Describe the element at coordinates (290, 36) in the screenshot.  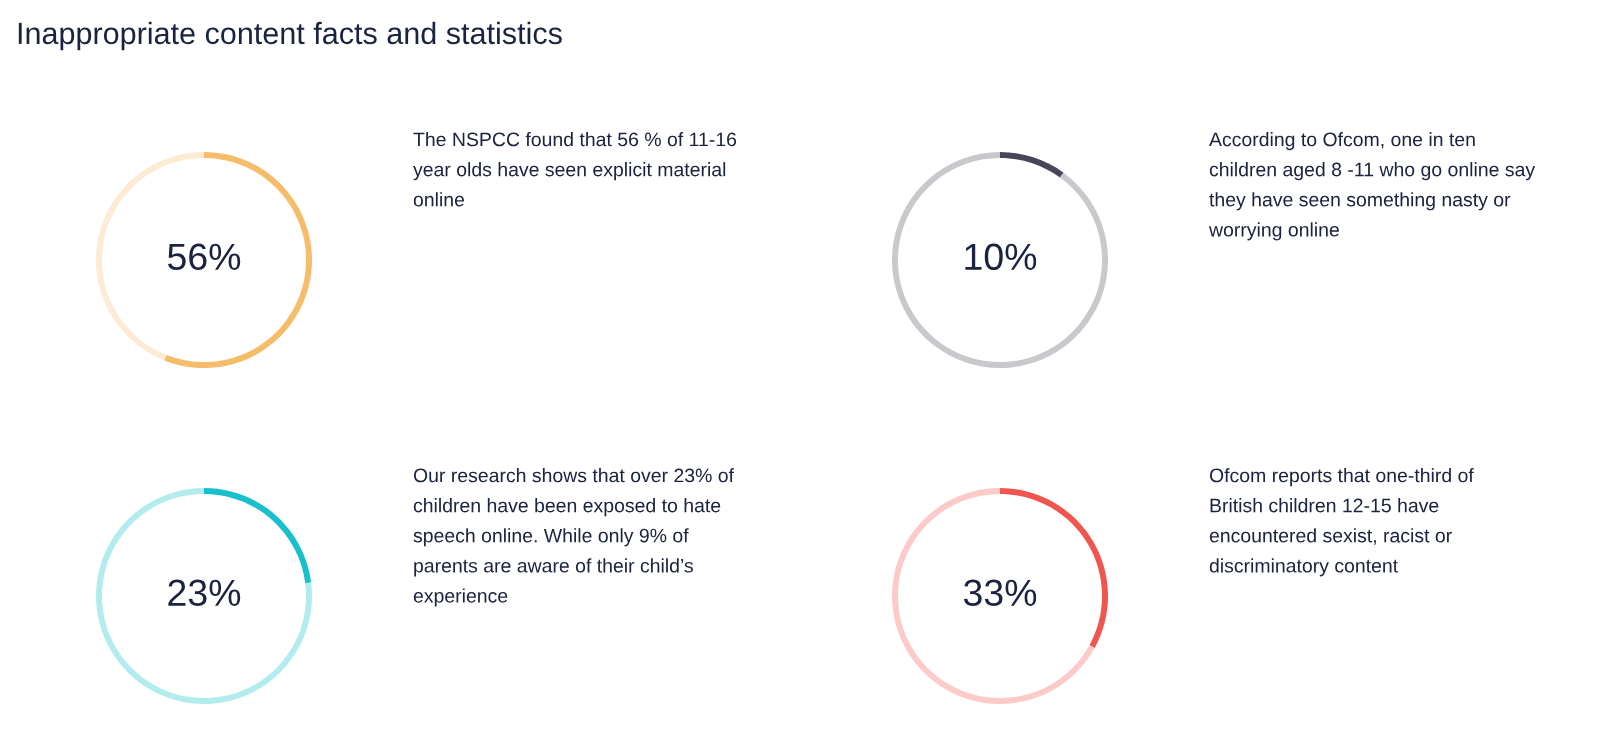
I see `chart-title: Inappropriate content facts and statistics` at that location.